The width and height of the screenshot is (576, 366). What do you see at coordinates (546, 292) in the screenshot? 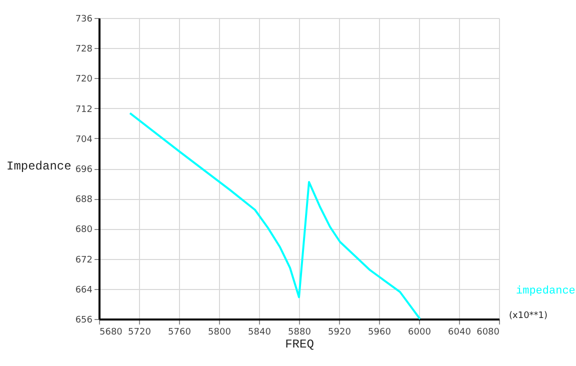
I see `text: impedance` at bounding box center [546, 292].